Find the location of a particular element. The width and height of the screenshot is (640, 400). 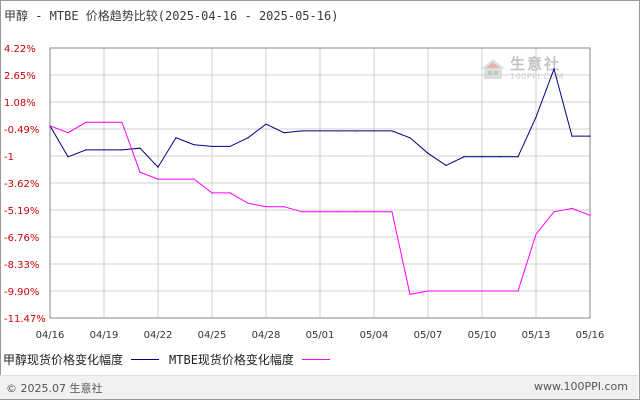

chart-legend: 甲醇现货价格变化幅度 MTBE现货价格变化幅度 is located at coordinates (171, 359).